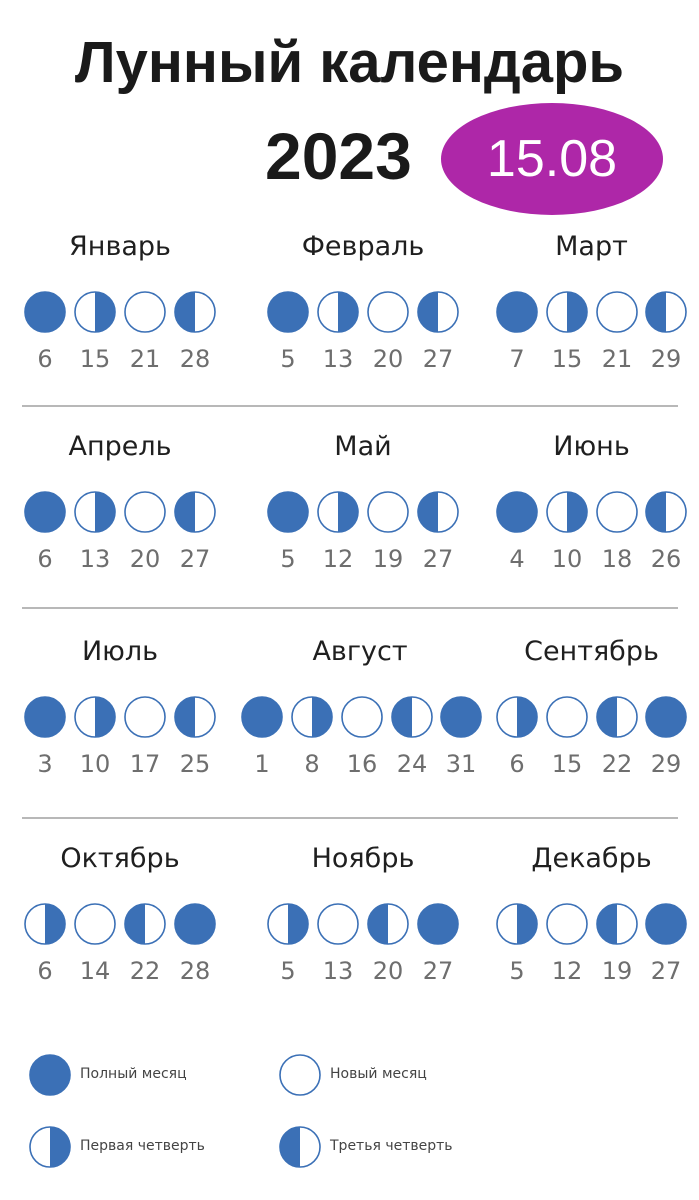  I want to click on year-title: 2023, so click(338, 156).